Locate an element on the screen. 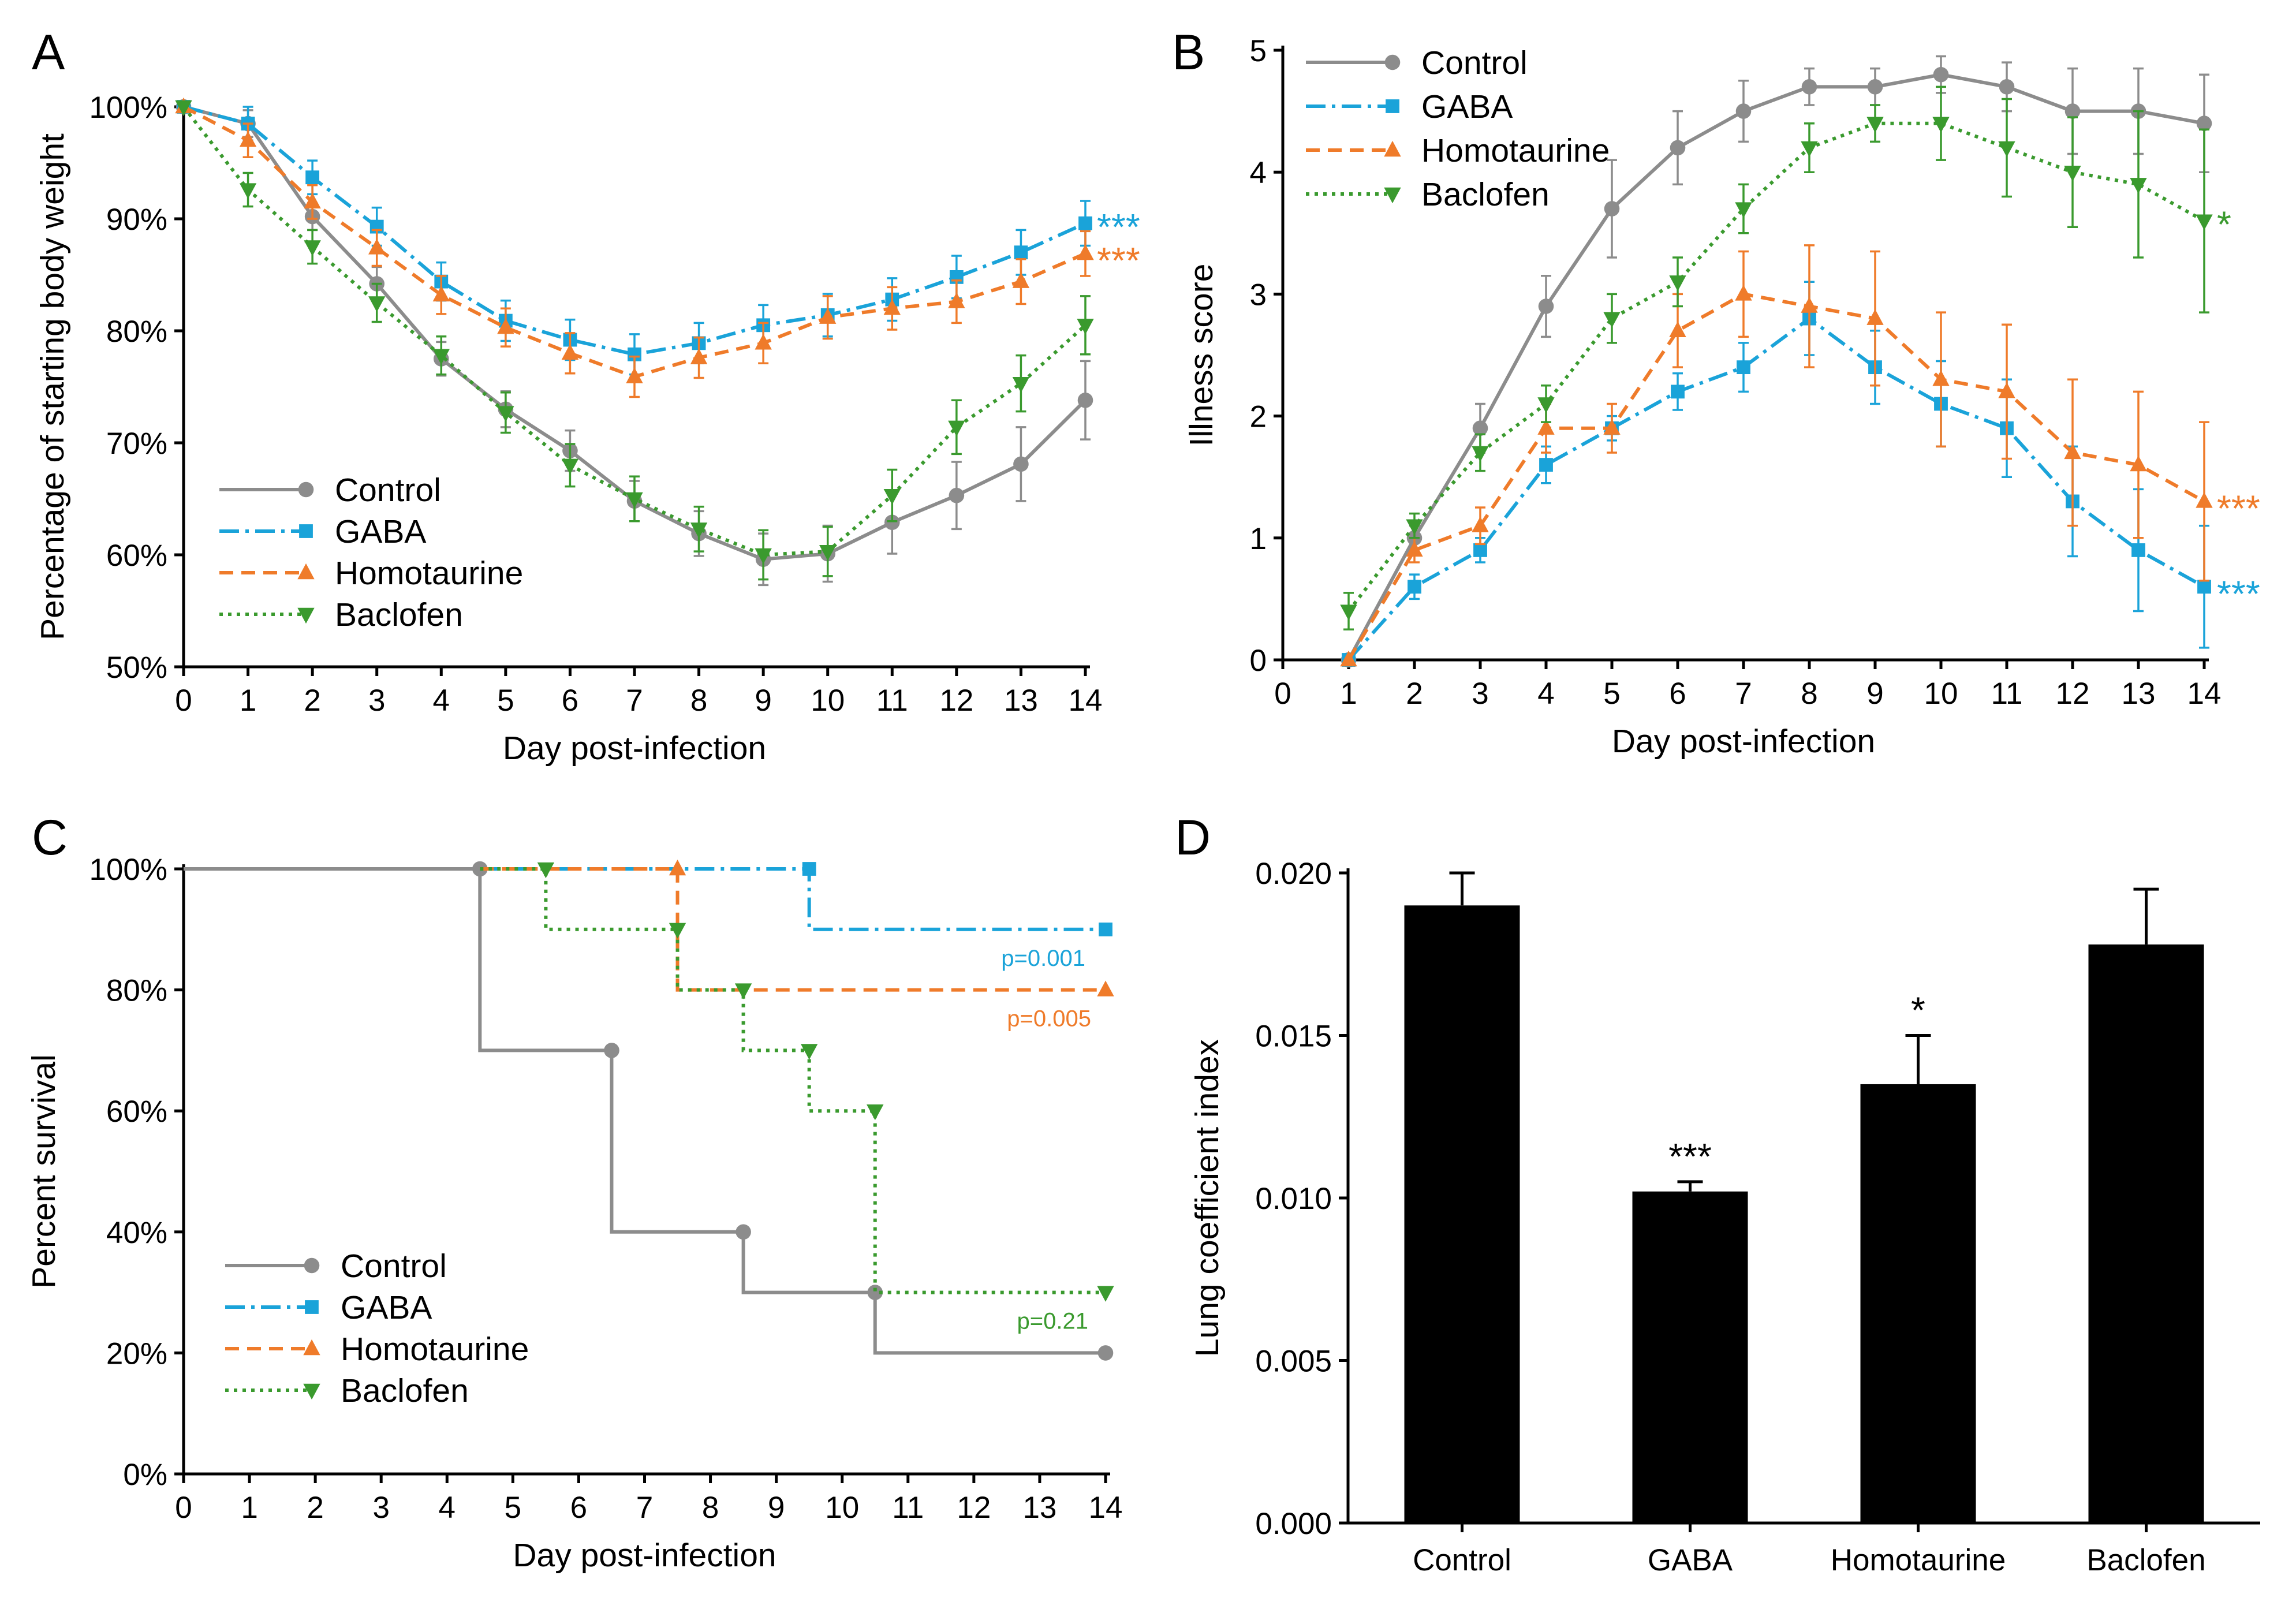 The image size is (2296, 1605). x-tick-label: 10 is located at coordinates (1941, 694).